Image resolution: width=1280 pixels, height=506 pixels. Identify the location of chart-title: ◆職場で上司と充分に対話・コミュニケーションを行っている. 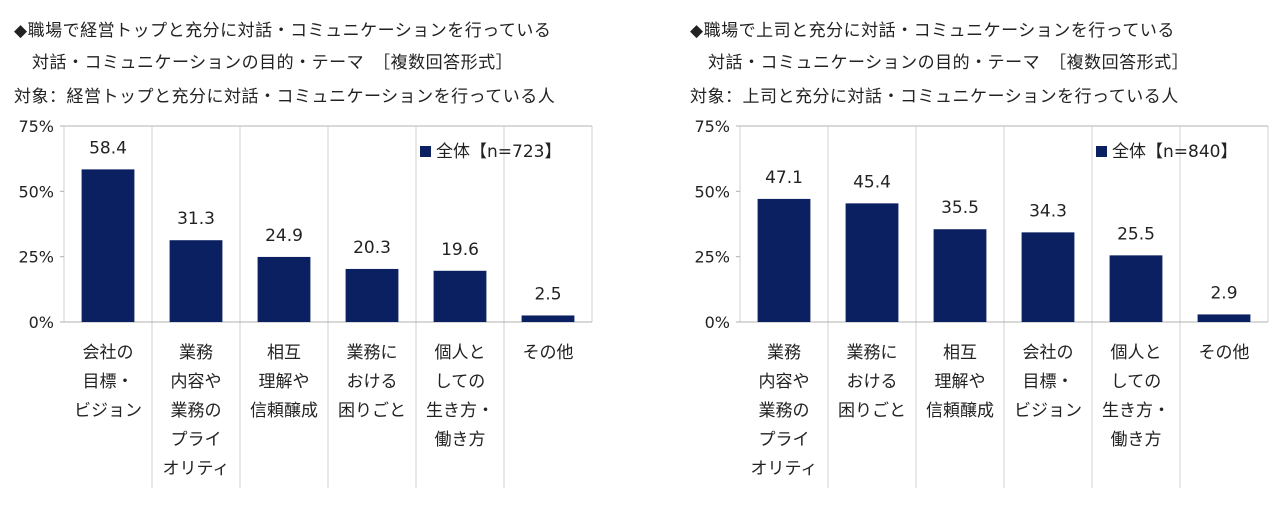
(932, 31).